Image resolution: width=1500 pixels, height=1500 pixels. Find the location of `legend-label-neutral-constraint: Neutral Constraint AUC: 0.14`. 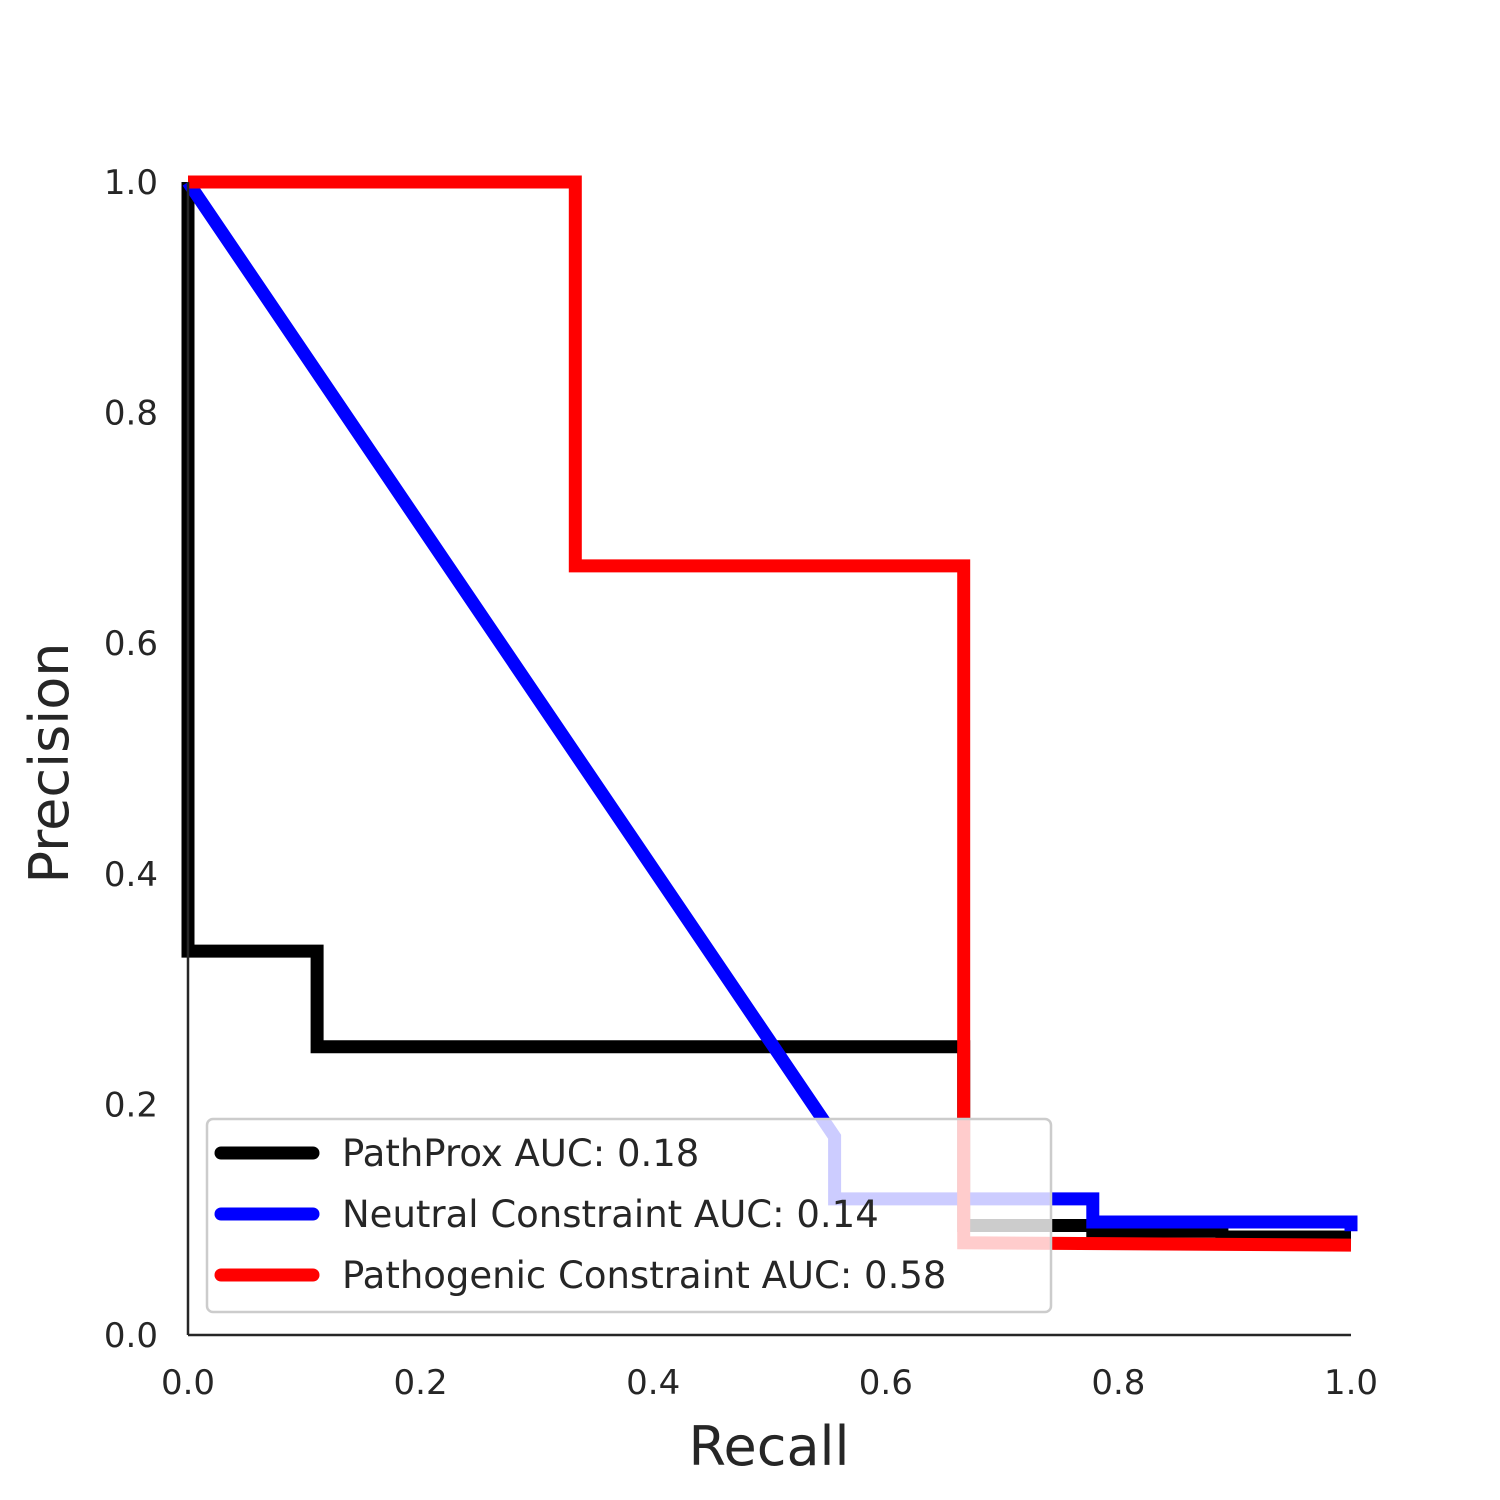

legend-label-neutral-constraint: Neutral Constraint AUC: 0.14 is located at coordinates (610, 1214).